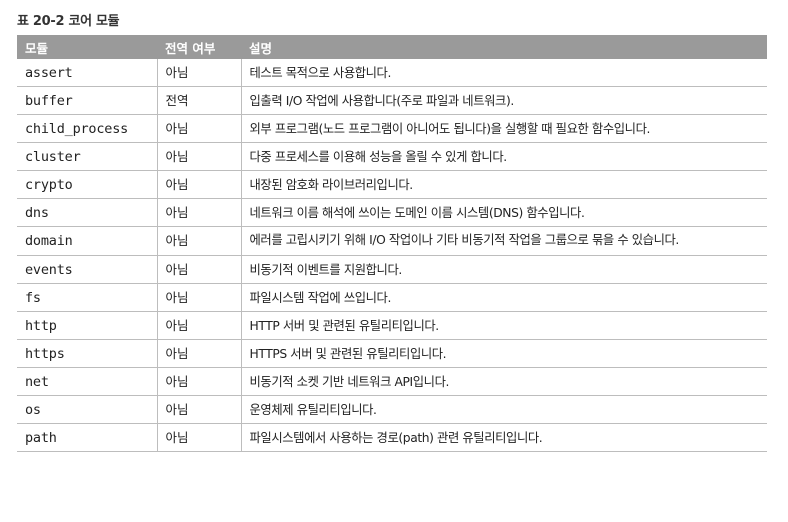 This screenshot has height=522, width=788. Describe the element at coordinates (503, 325) in the screenshot. I see `description-cell: HTTP 서버 및 관련된 유틸리티입니다.` at that location.